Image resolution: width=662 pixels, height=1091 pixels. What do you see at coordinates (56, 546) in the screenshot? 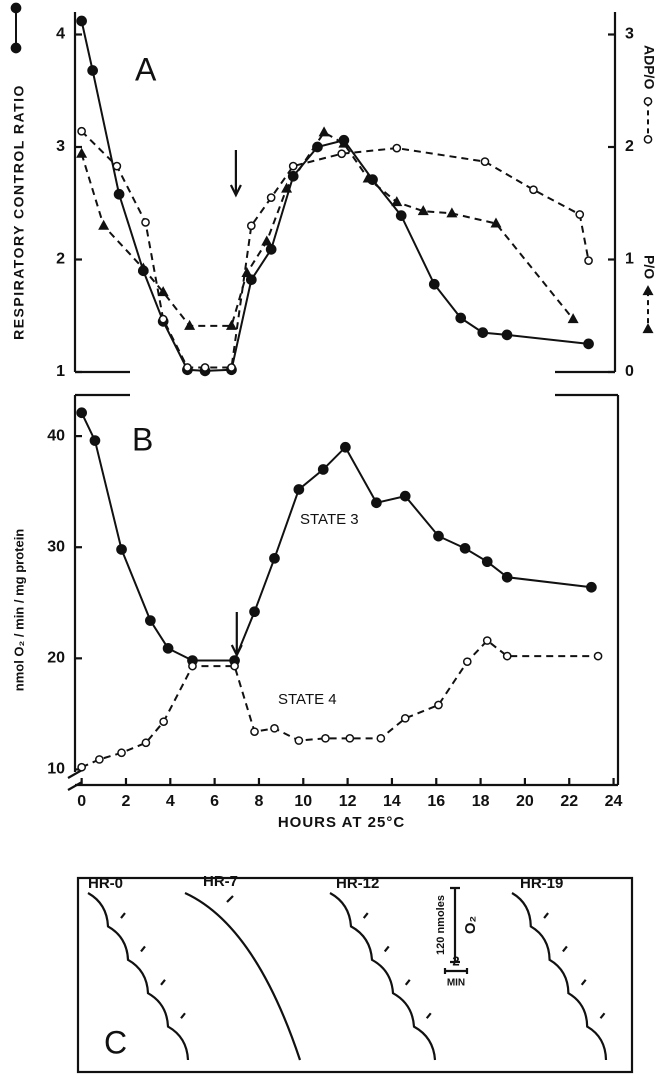
I see `y-tick-label: 30` at bounding box center [56, 546].